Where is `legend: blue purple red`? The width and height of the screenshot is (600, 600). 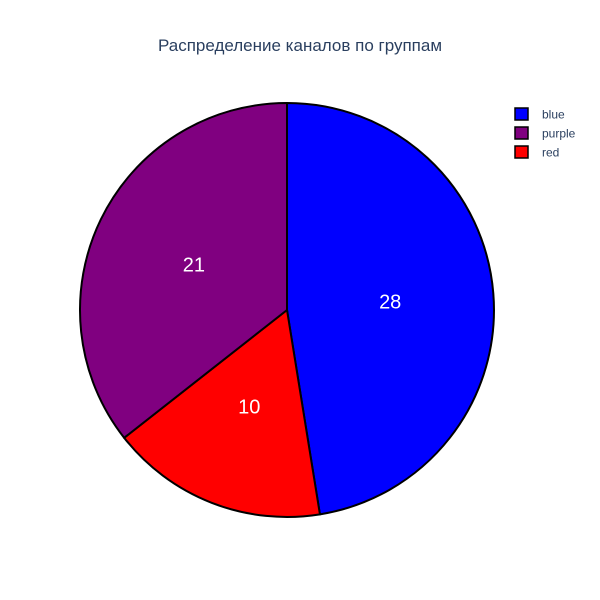 legend: blue purple red is located at coordinates (545, 133).